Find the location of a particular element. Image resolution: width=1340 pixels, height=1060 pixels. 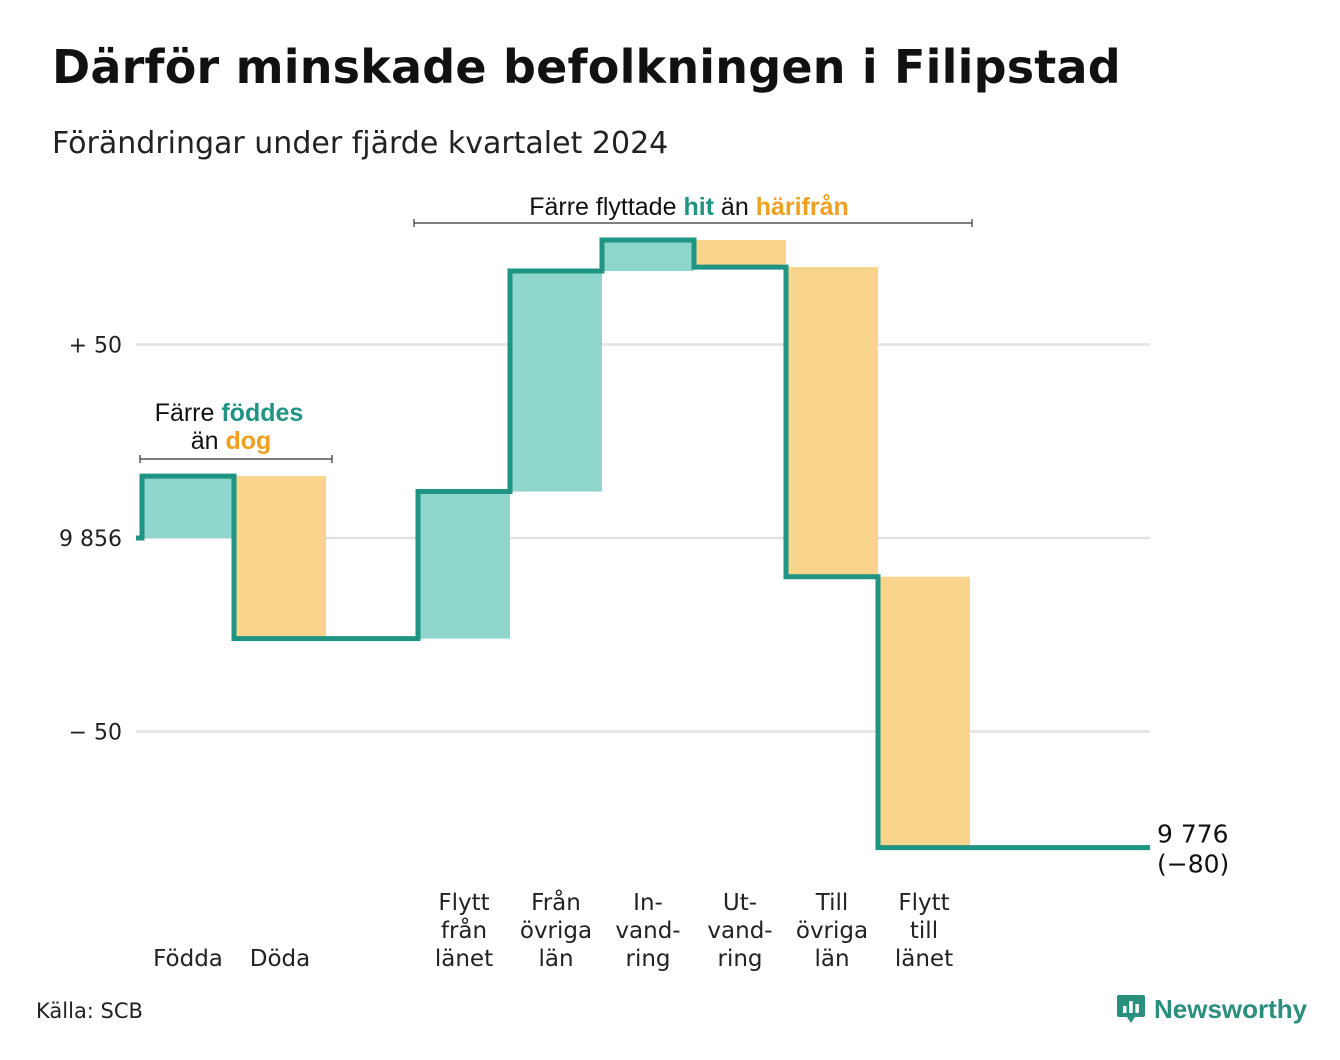

category-label: In-vand-ring is located at coordinates (647, 931).